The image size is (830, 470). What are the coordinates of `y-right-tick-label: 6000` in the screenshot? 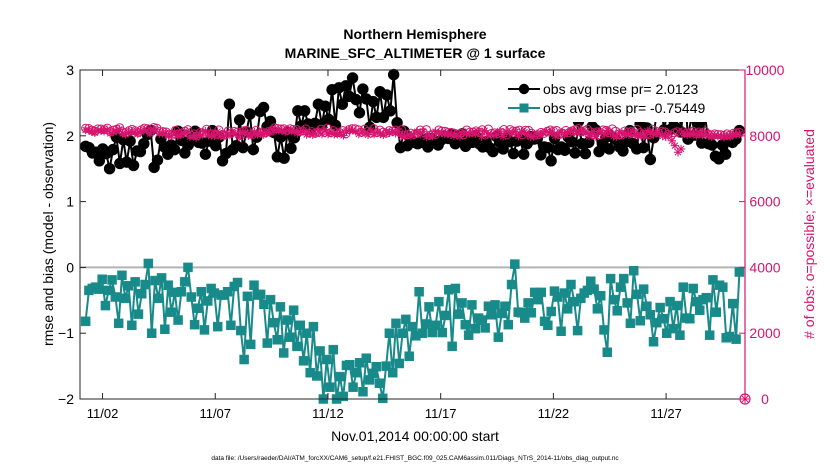 It's located at (764, 202).